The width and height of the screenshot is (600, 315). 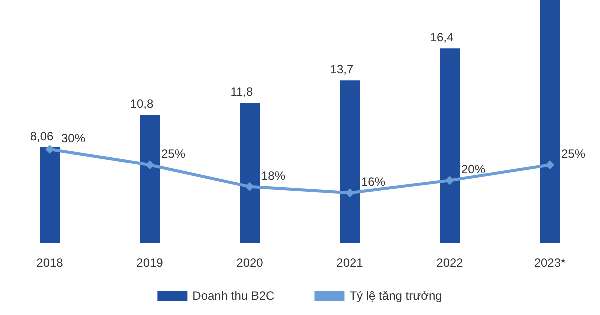 What do you see at coordinates (150, 263) in the screenshot?
I see `x-tick-label: 2019` at bounding box center [150, 263].